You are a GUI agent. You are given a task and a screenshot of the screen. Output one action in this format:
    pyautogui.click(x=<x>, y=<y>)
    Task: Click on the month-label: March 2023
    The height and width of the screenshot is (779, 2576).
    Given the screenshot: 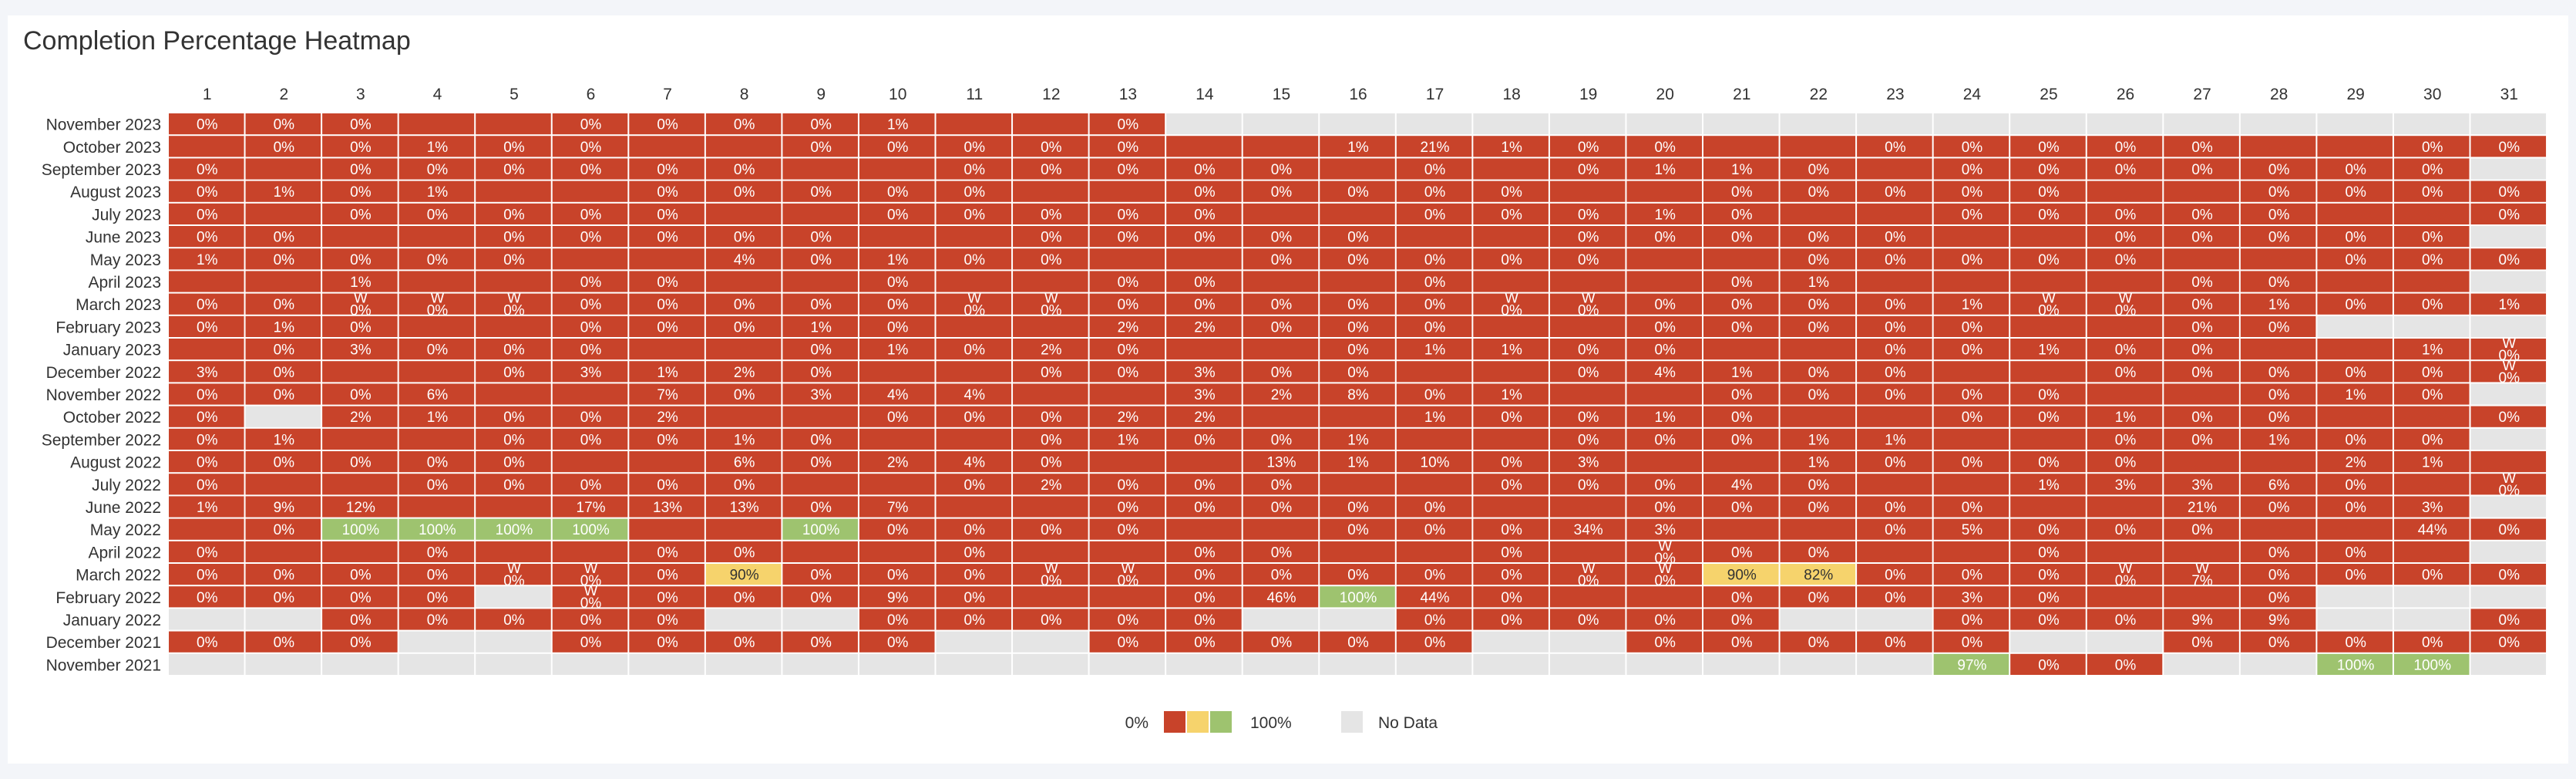 What is the action you would take?
    pyautogui.click(x=118, y=305)
    